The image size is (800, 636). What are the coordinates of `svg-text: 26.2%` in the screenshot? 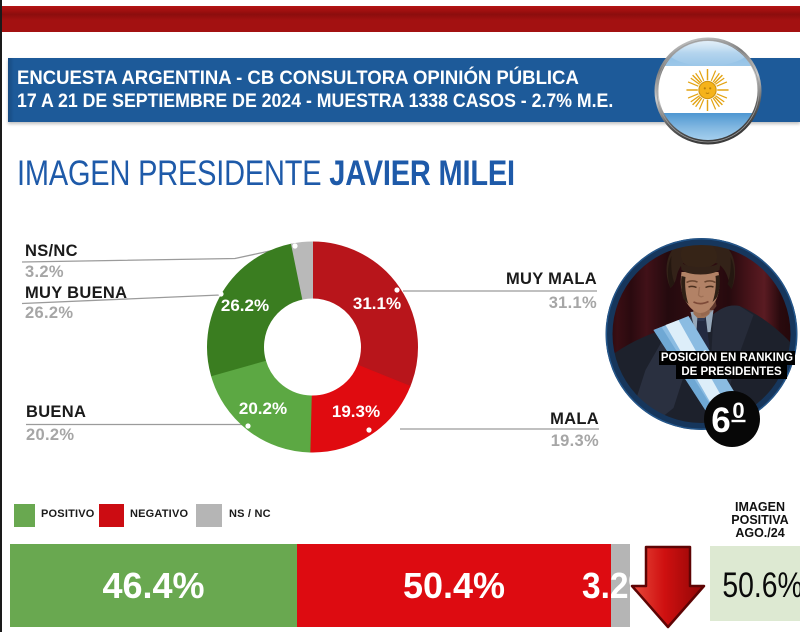 It's located at (245, 305).